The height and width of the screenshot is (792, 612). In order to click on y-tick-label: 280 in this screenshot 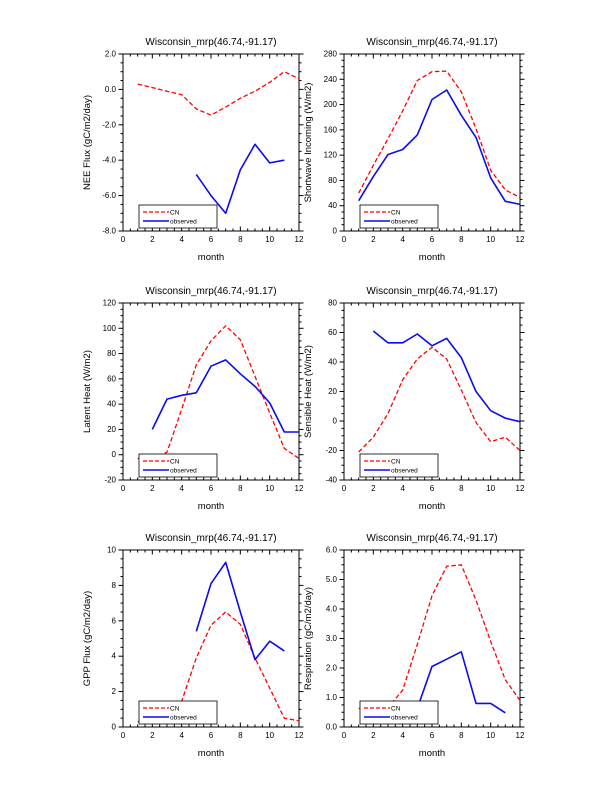, I will do `click(331, 54)`.